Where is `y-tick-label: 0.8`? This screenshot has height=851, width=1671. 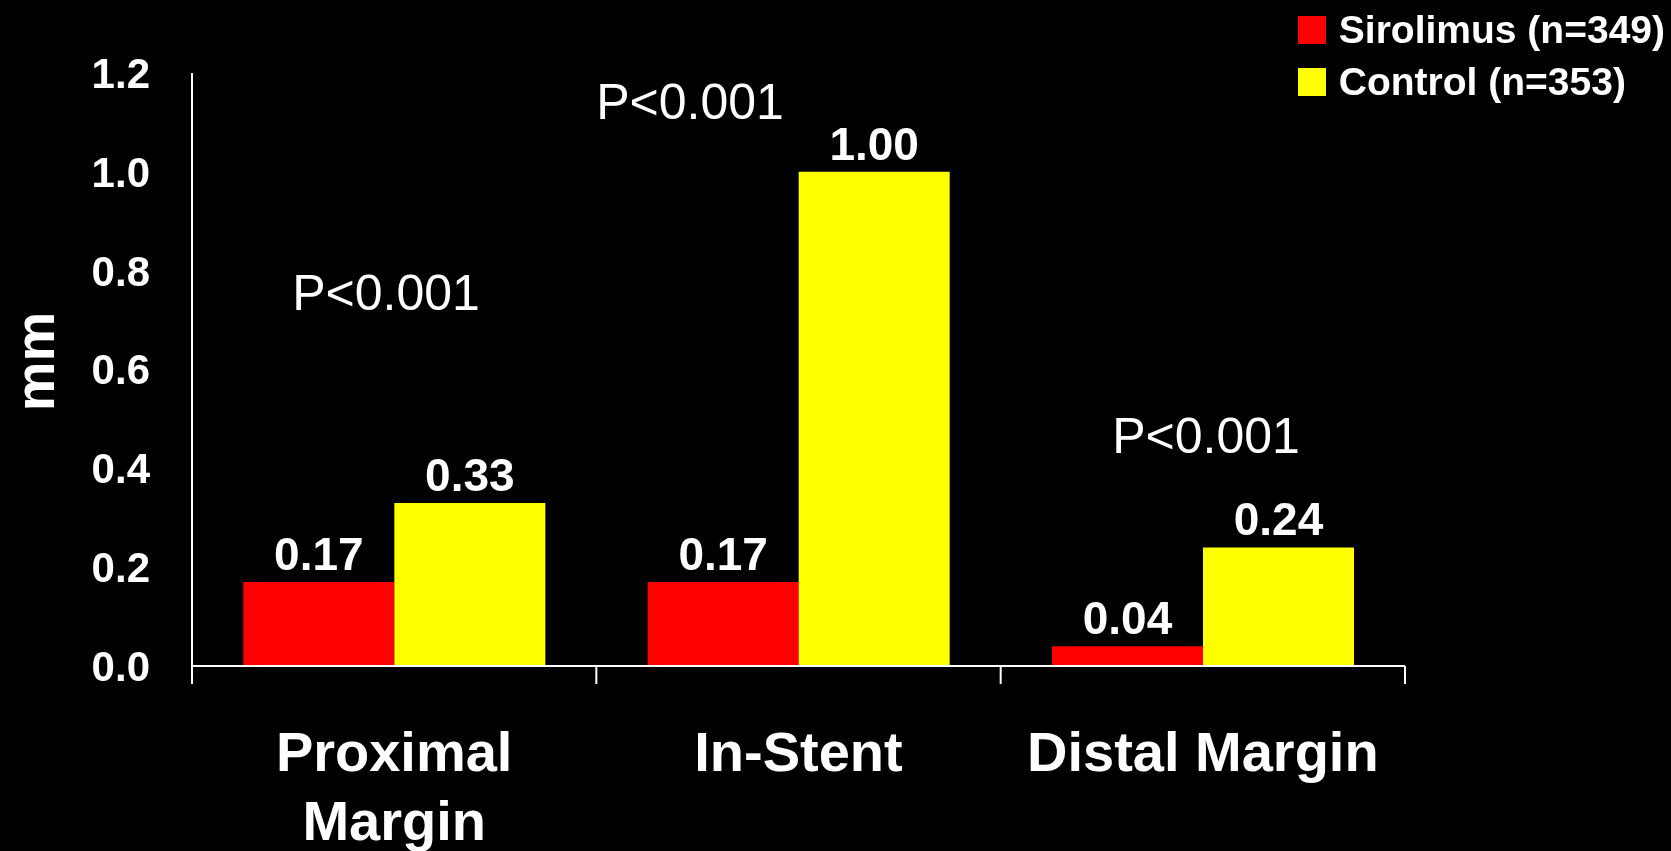
y-tick-label: 0.8 is located at coordinates (120, 271).